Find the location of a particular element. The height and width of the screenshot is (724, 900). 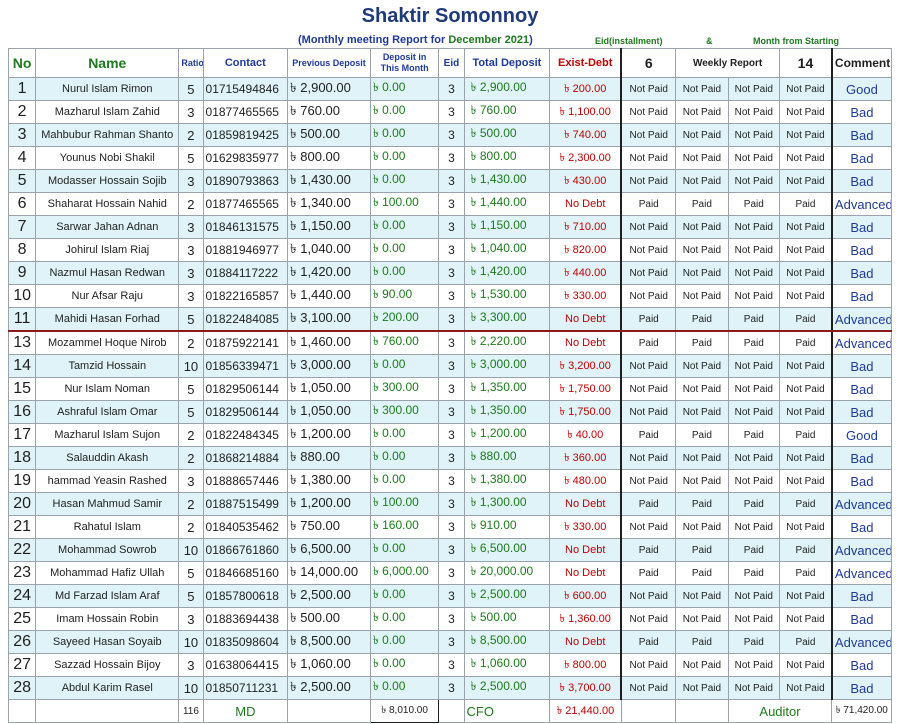

cell-exist-debt: ৳ 440.00 is located at coordinates (585, 273).